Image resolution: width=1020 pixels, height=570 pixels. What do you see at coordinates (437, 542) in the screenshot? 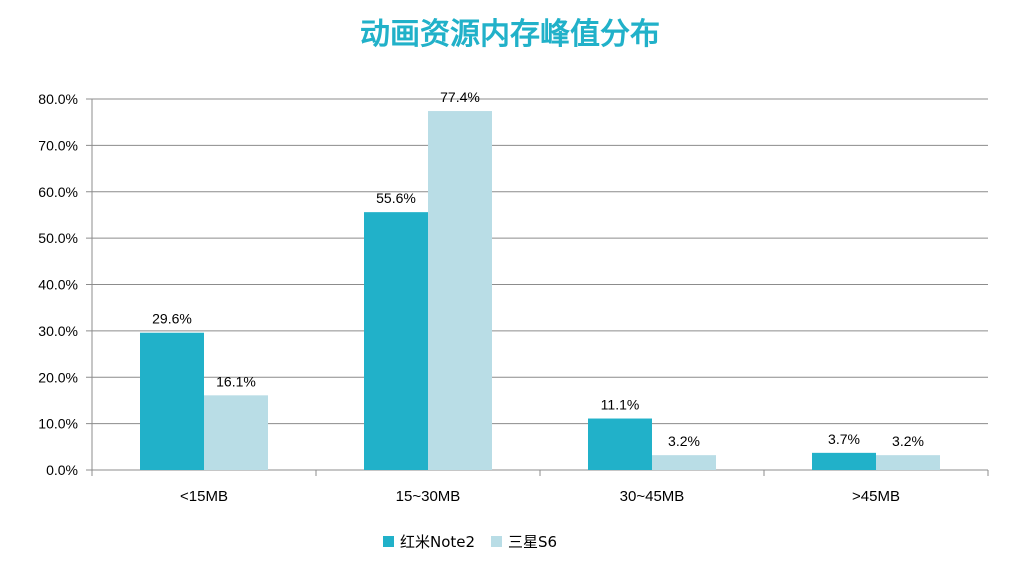
I see `legend-label: 红米Note2` at bounding box center [437, 542].